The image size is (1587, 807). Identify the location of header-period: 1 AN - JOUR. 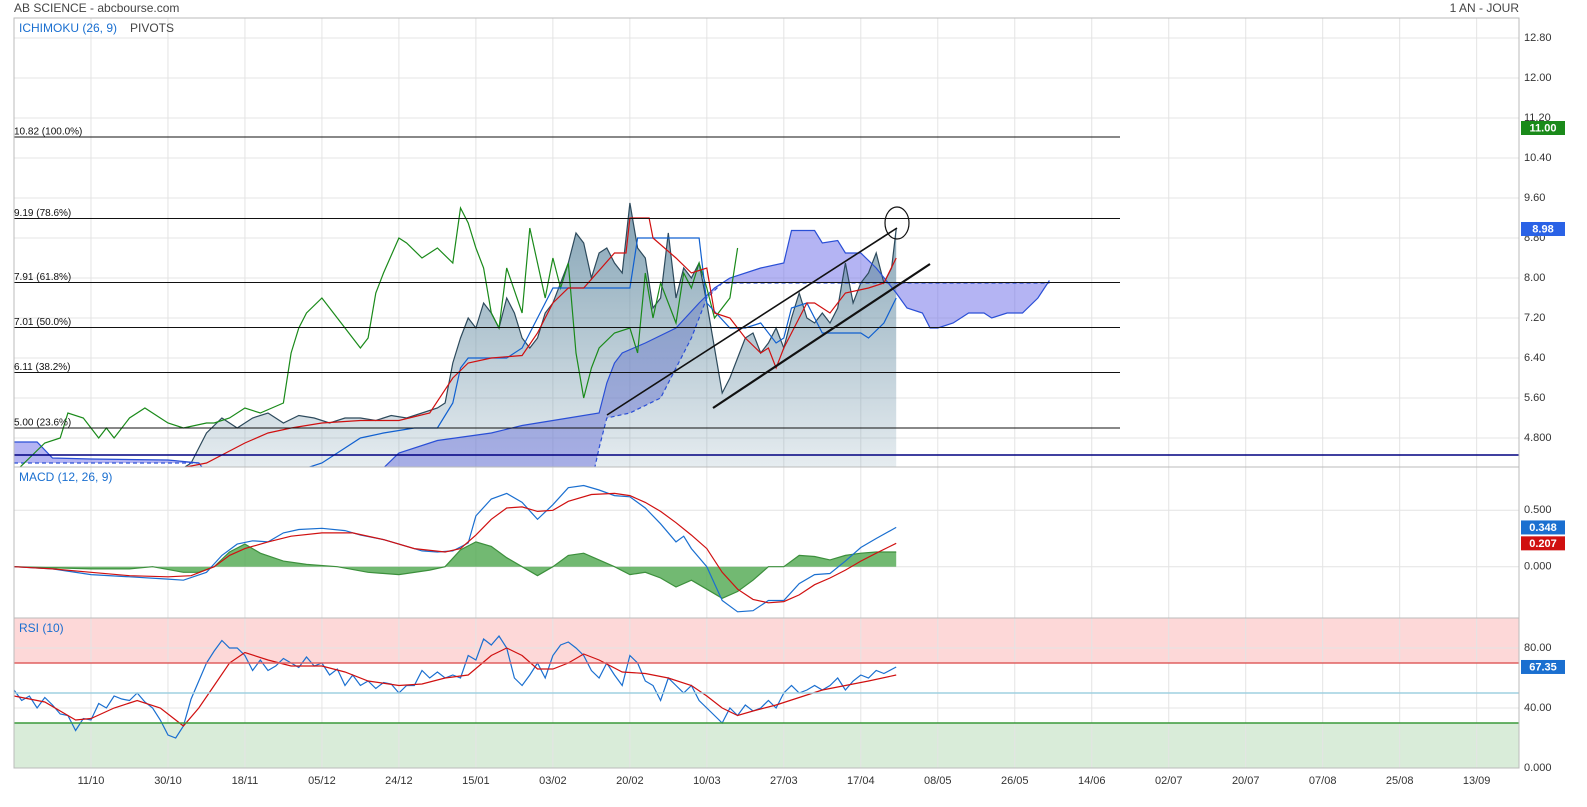
(1485, 8).